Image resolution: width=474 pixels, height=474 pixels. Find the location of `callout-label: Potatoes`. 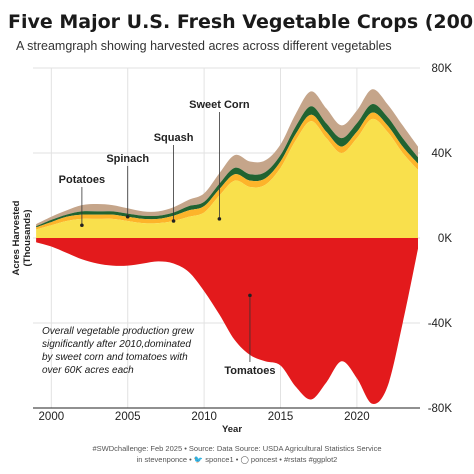

callout-label: Potatoes is located at coordinates (82, 180).